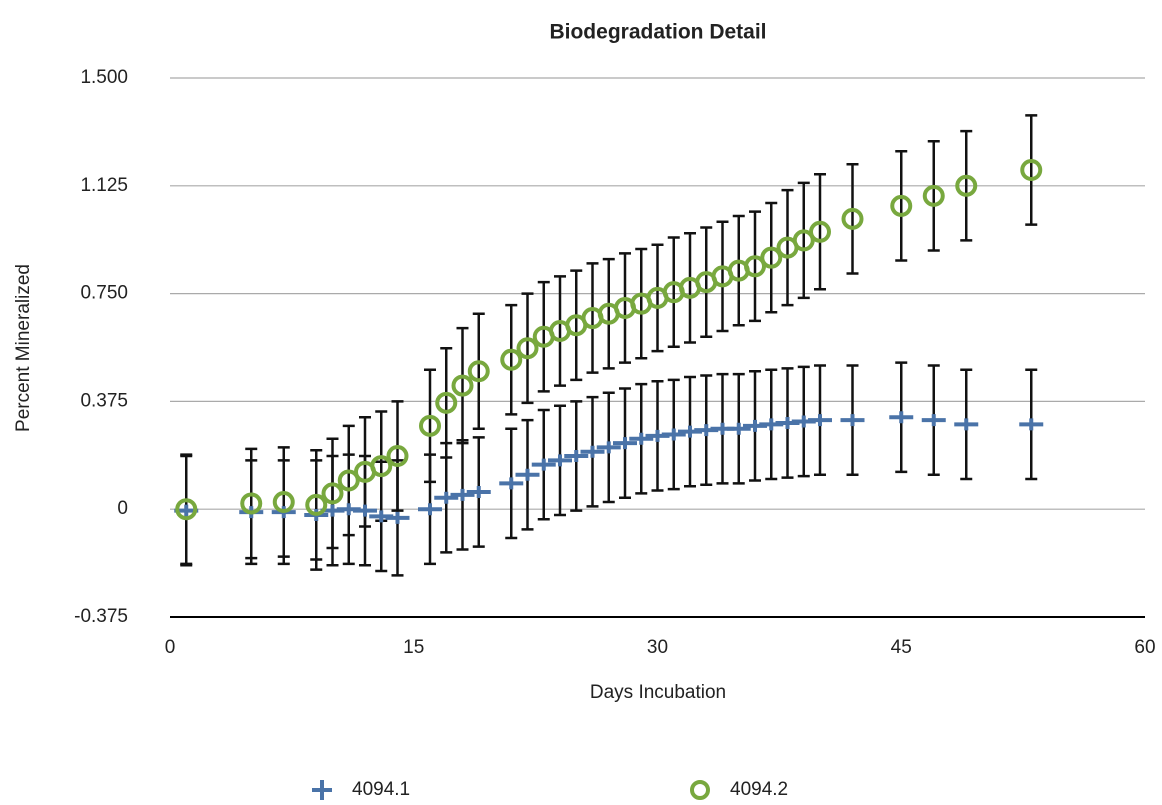  What do you see at coordinates (657, 647) in the screenshot?
I see `x-tick-label: 30` at bounding box center [657, 647].